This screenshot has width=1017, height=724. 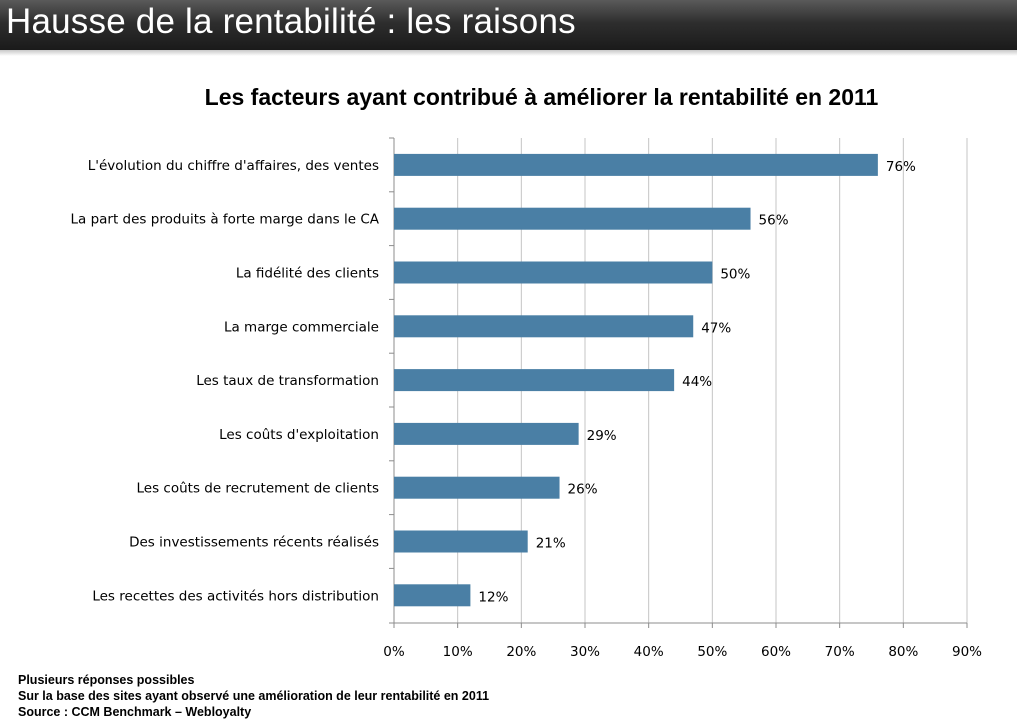 I want to click on x-tick-label: 70%, so click(x=840, y=652).